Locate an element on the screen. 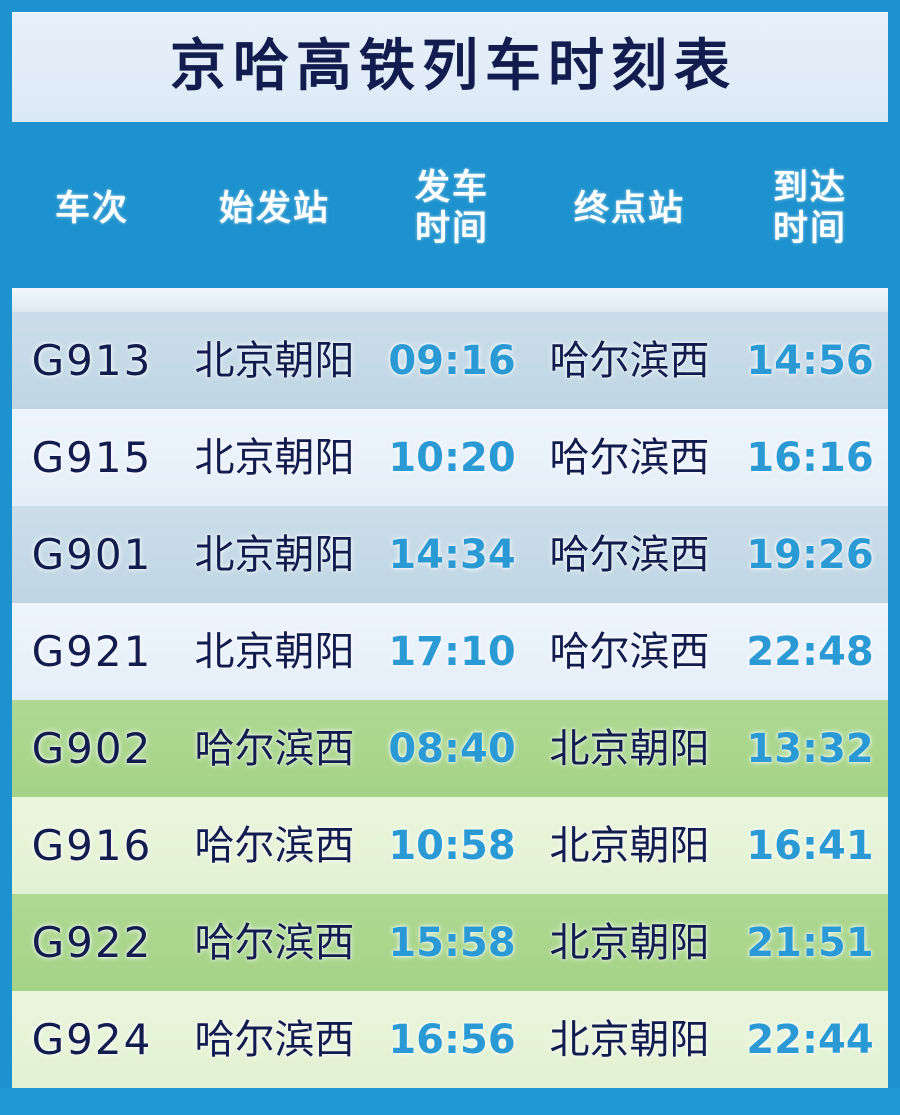 The image size is (900, 1115). table-row: G921 北京朝阳 17:10 哈尔滨西 22:48 is located at coordinates (450, 651).